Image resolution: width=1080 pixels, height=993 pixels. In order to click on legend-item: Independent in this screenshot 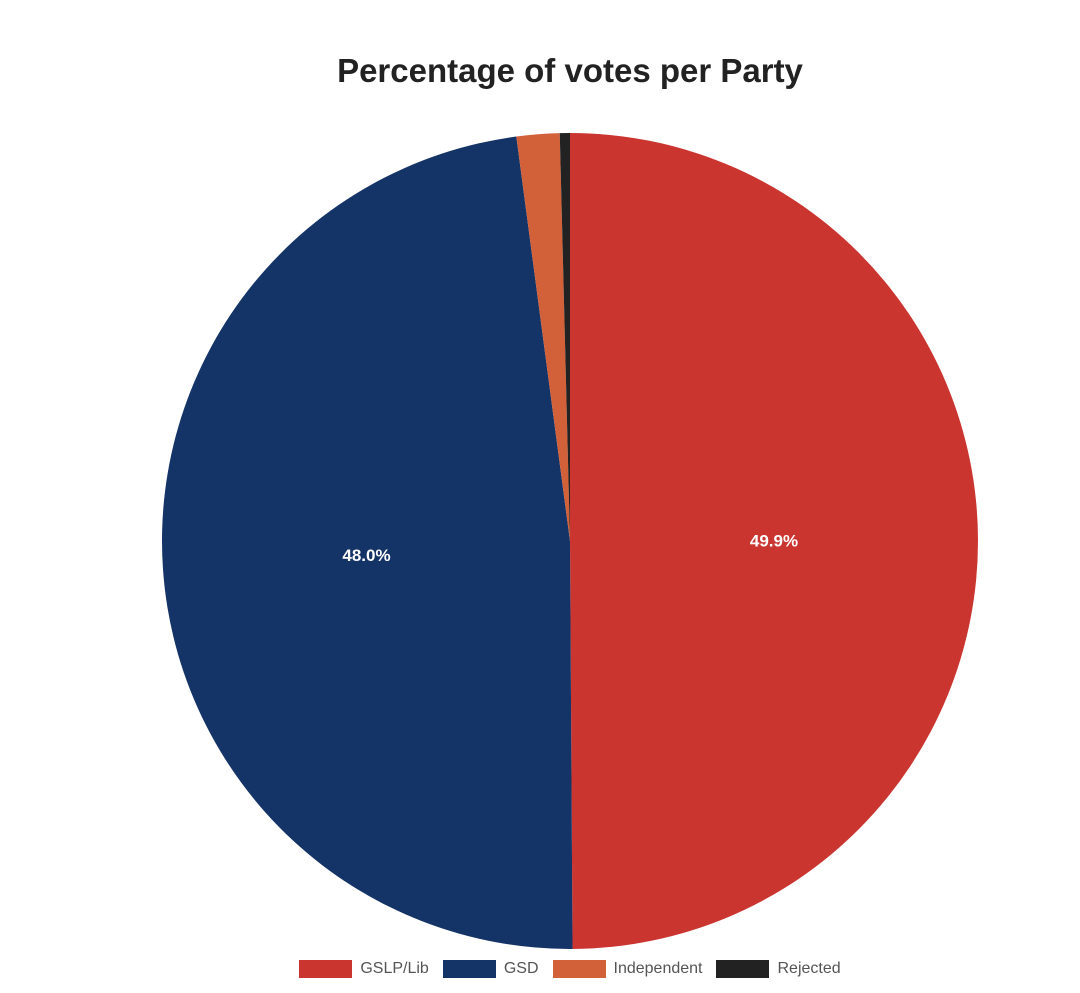, I will do `click(627, 969)`.